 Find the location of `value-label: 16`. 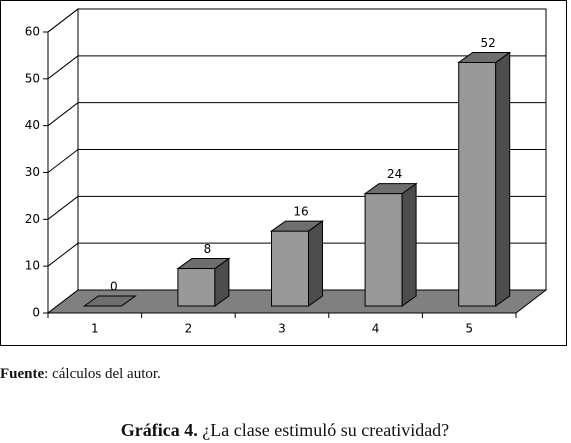

value-label: 16 is located at coordinates (300, 212).